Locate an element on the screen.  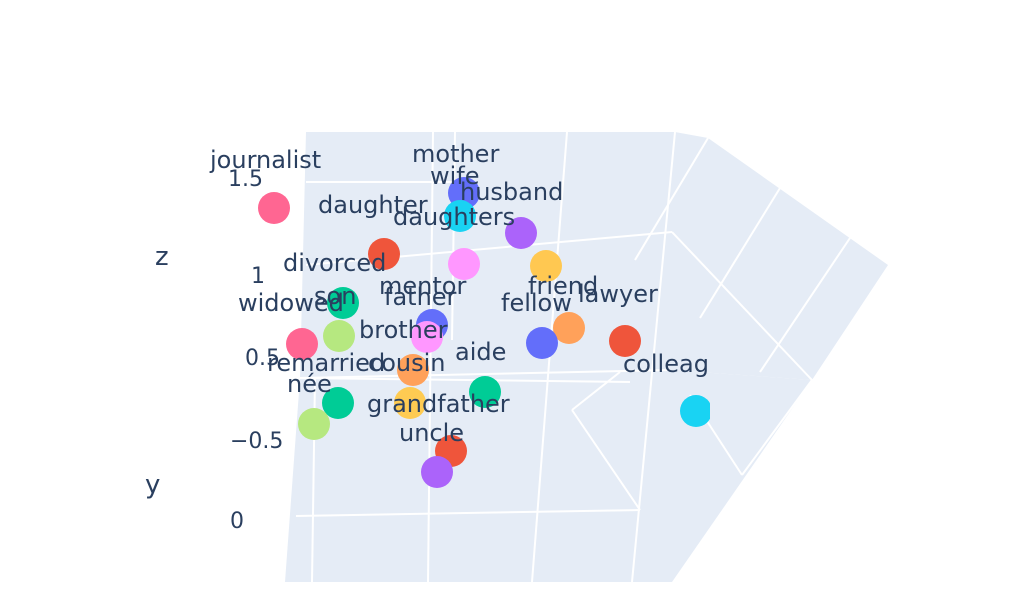
data-point-divorced is located at coordinates (343, 303).